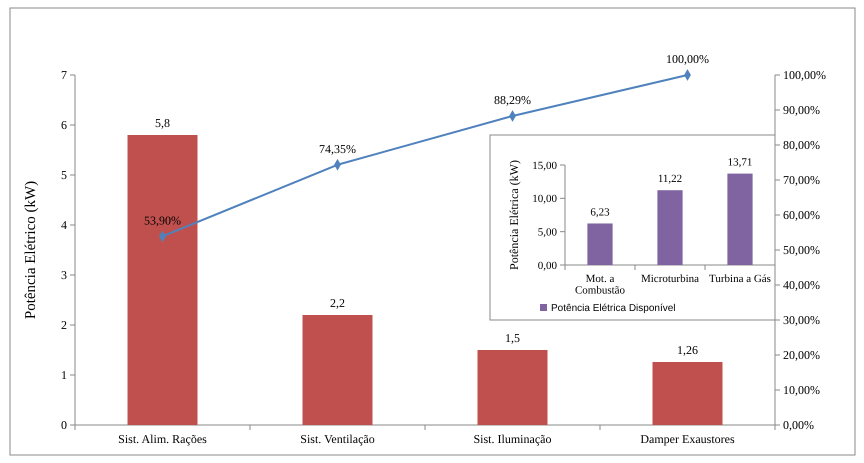  I want to click on x-tick-label: Microturbina, so click(670, 279).